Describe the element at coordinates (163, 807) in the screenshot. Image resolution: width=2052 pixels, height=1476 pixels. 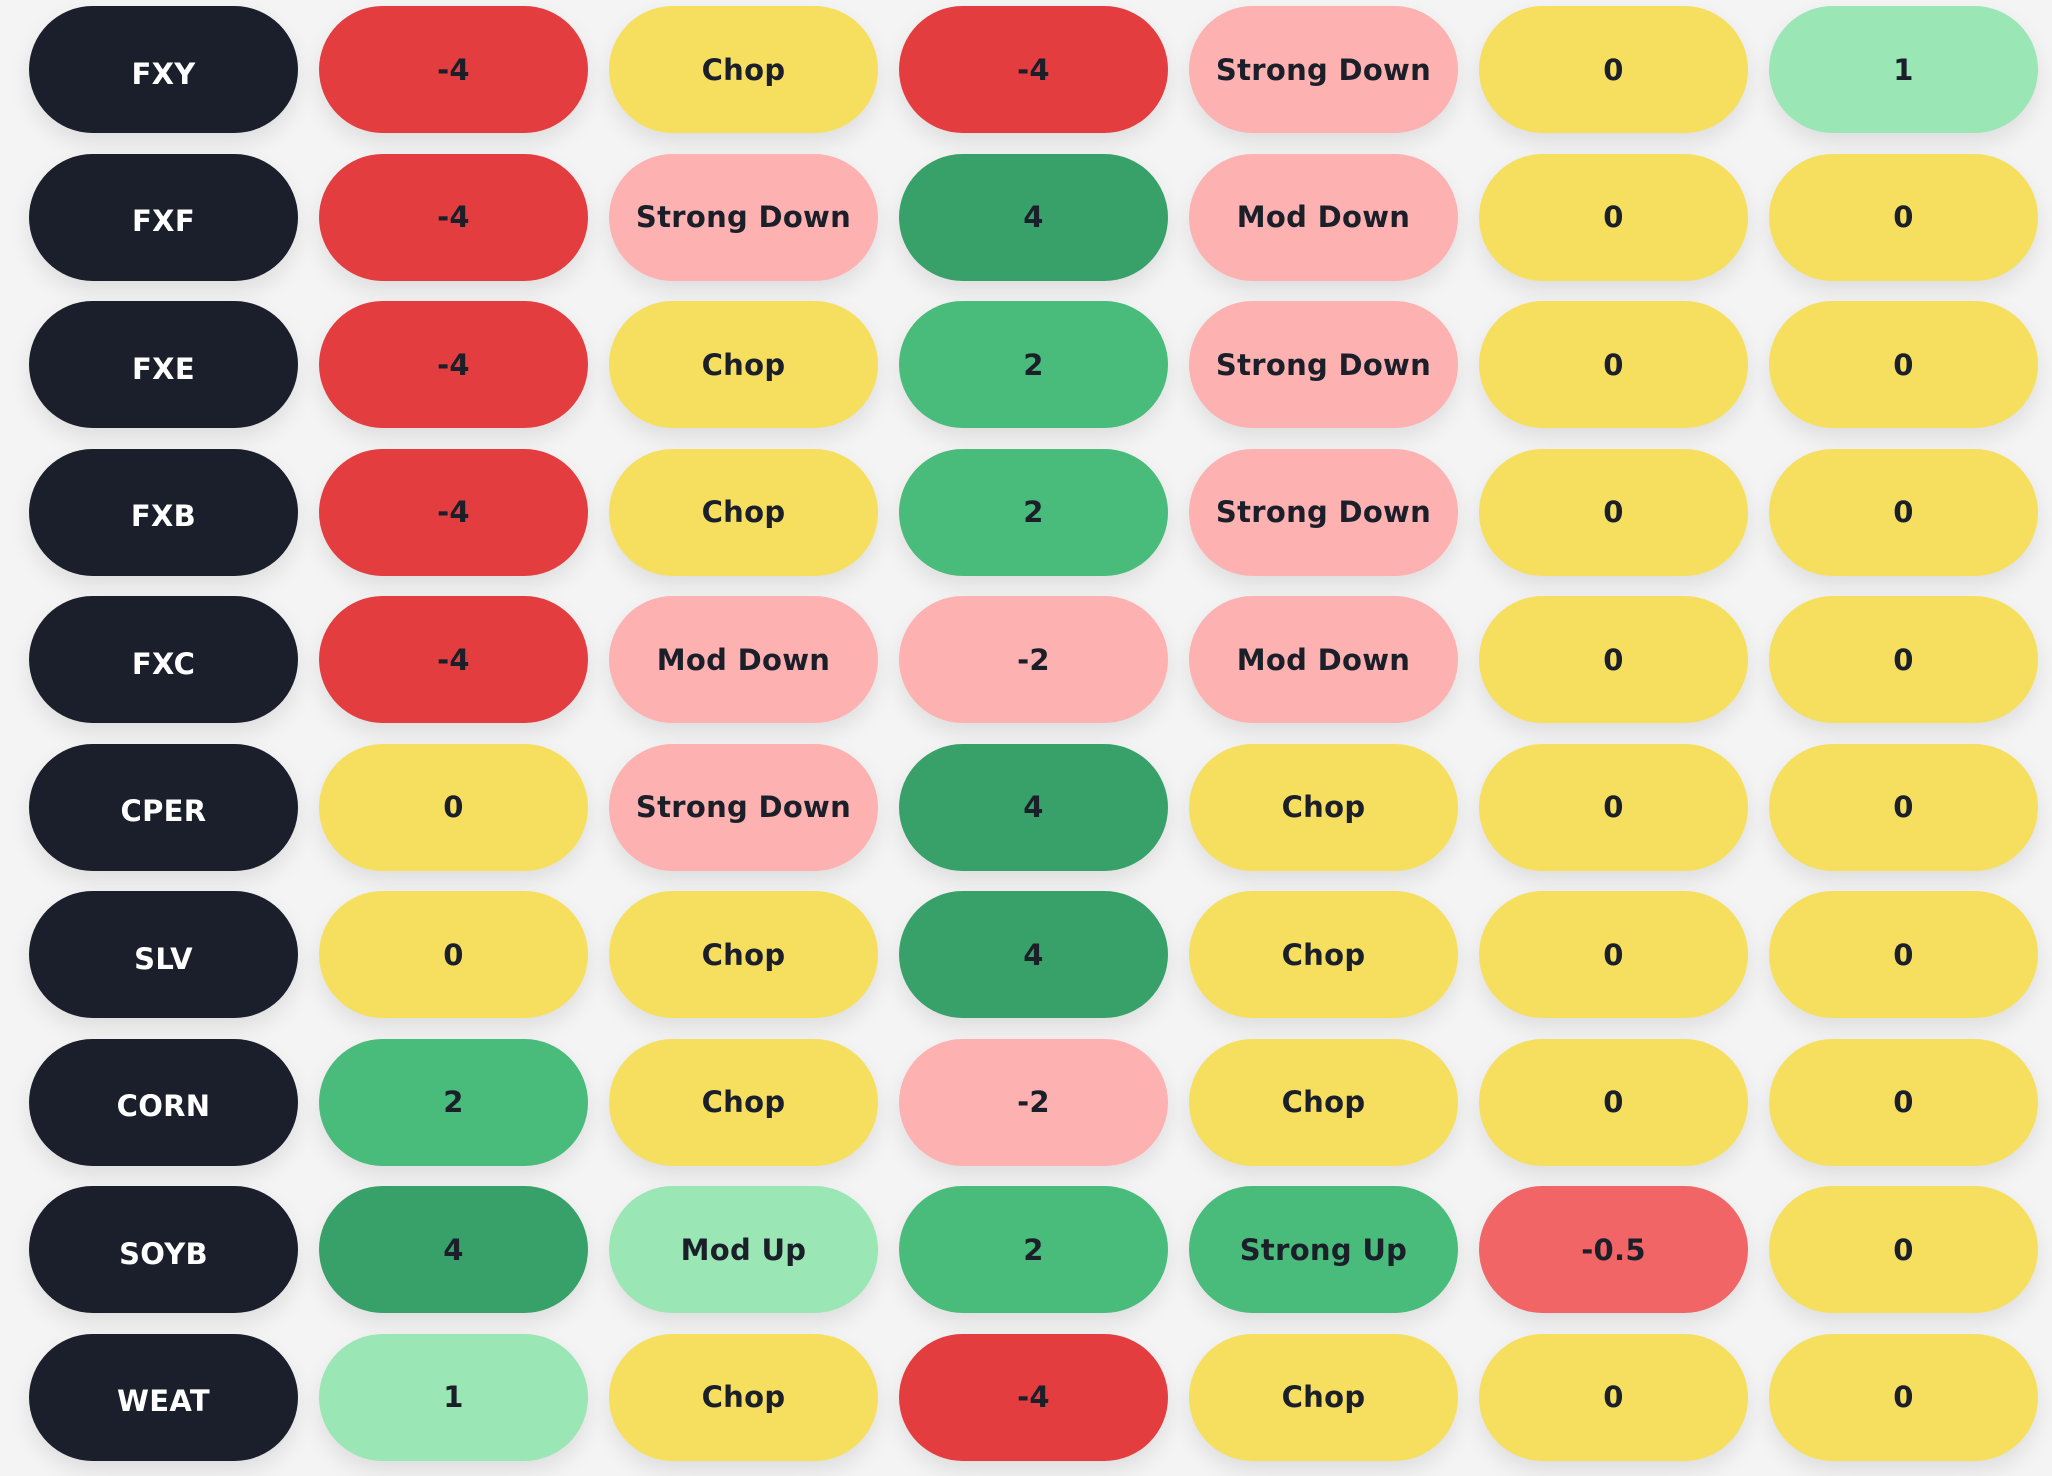
I see `ticker-cell: CPER` at that location.